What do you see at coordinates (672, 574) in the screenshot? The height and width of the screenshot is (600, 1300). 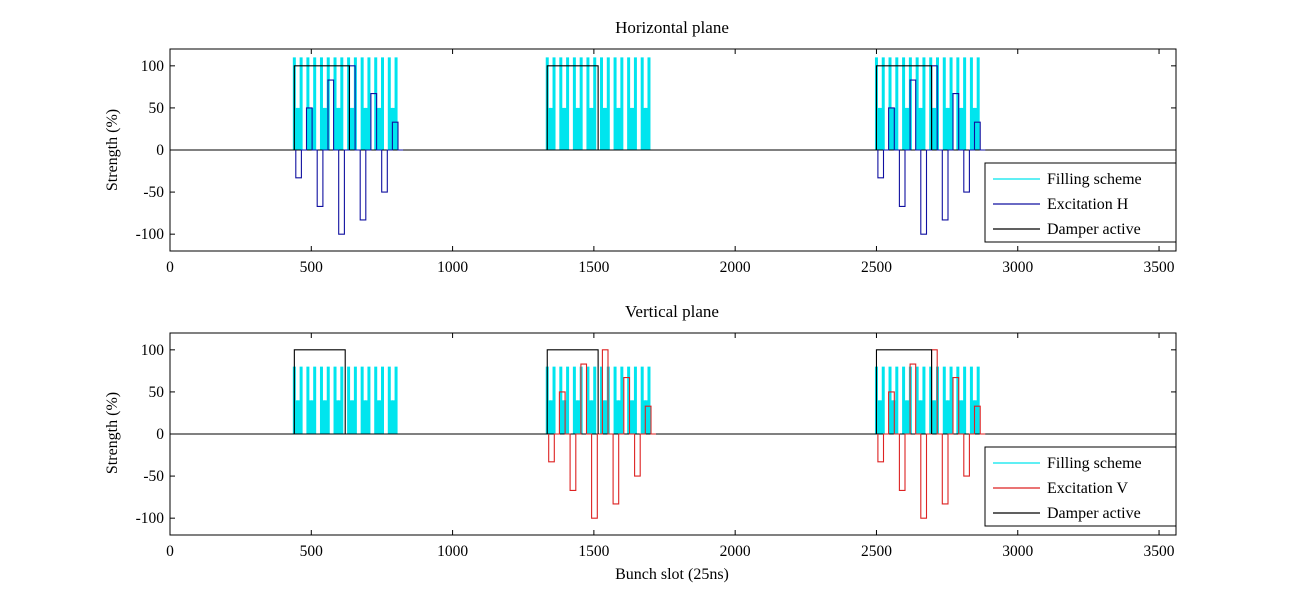 I see `x-axis-label: Bunch slot (25ns)` at bounding box center [672, 574].